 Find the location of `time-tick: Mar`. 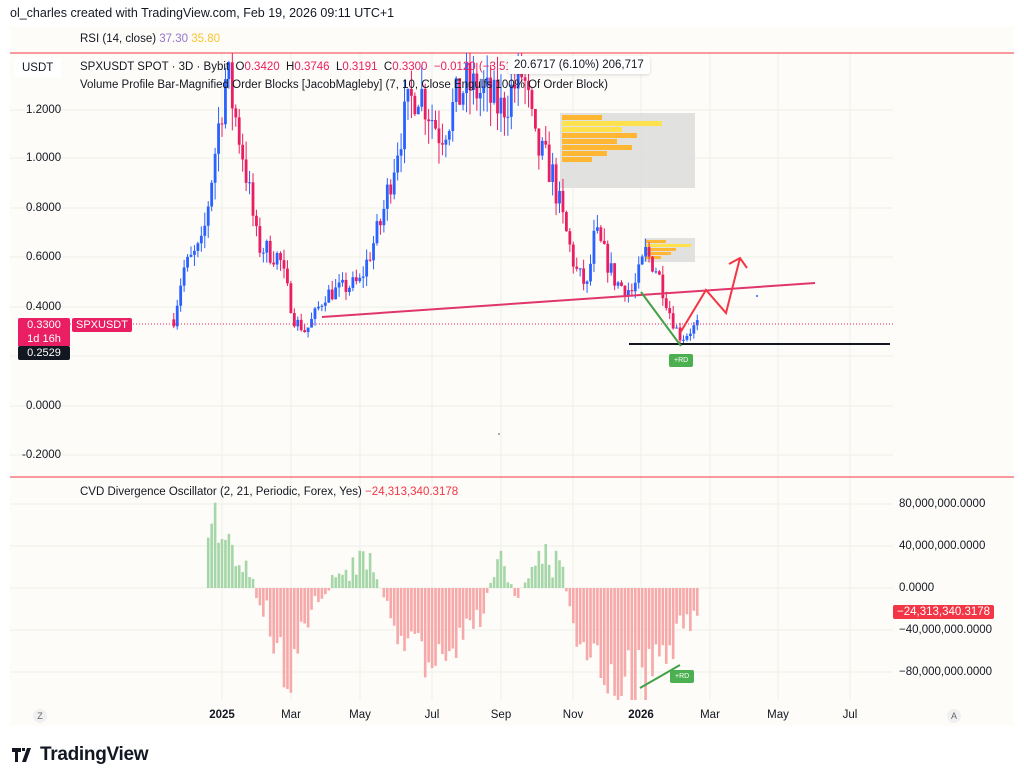

time-tick: Mar is located at coordinates (291, 715).